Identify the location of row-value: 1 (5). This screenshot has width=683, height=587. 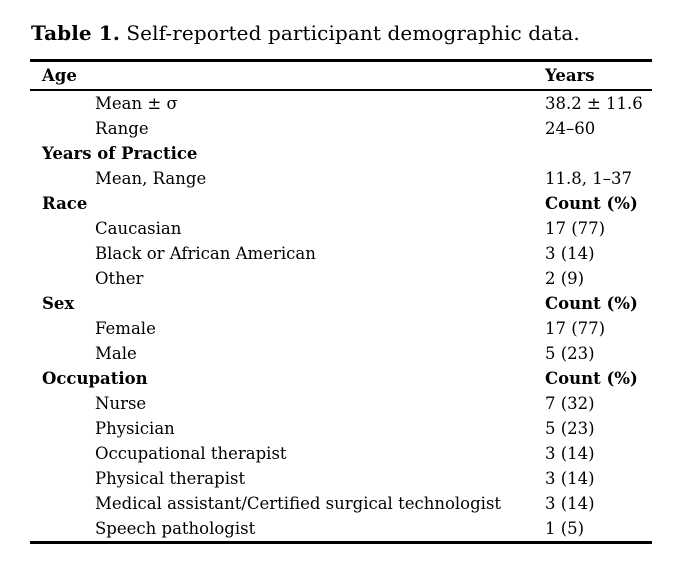
(565, 528).